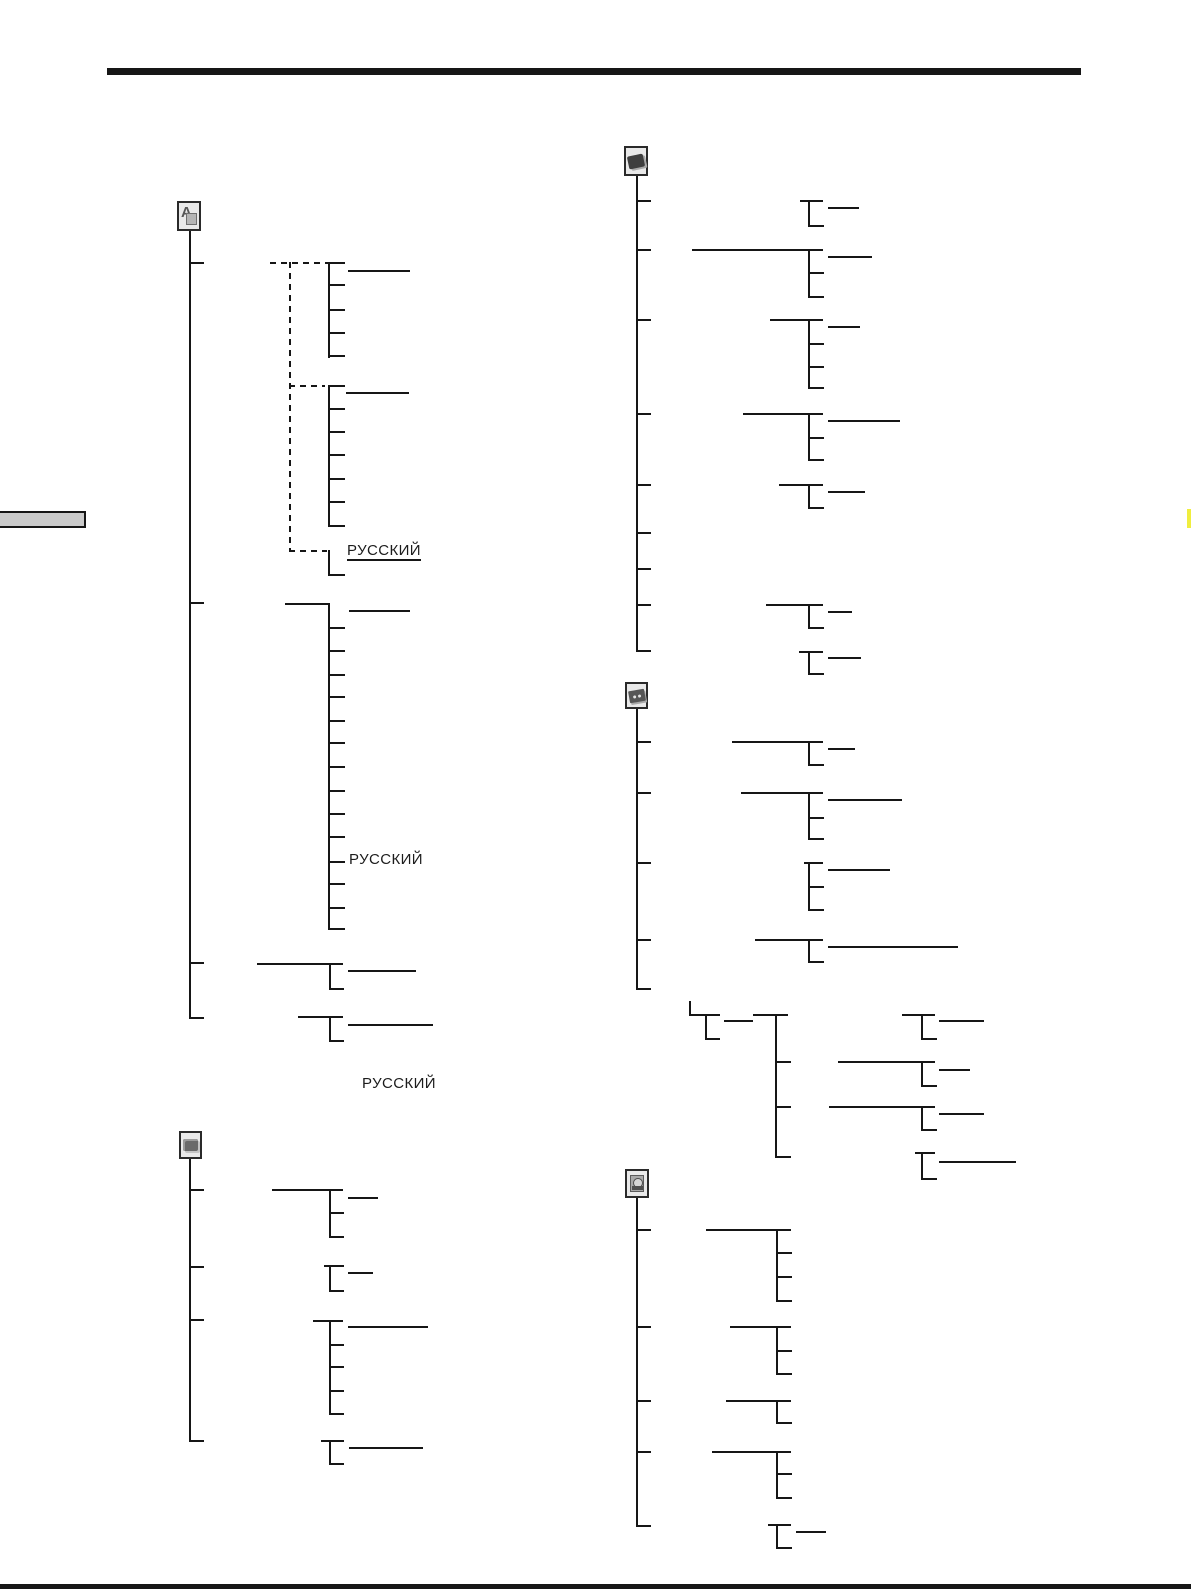 The image size is (1191, 1589). I want to click on bottom-rule, so click(595, 1586).